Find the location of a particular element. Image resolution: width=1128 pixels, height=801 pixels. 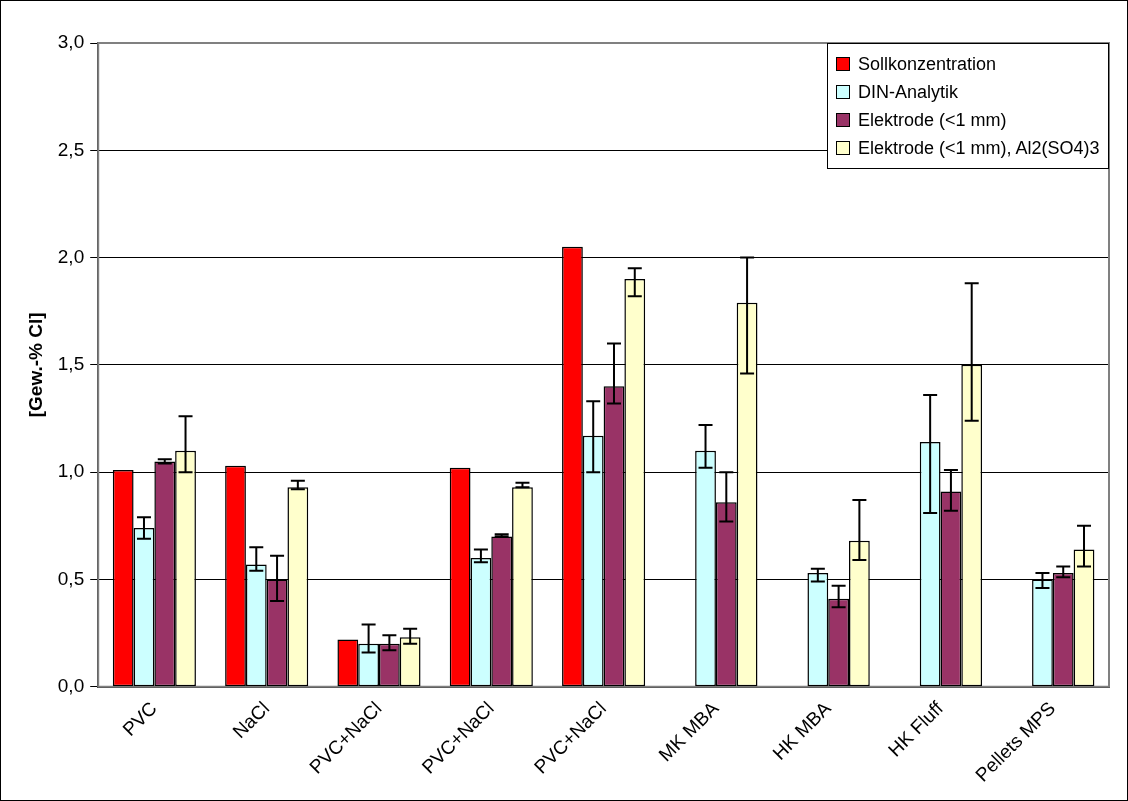

legend-label: Elektrode (<1 mm) is located at coordinates (932, 120).